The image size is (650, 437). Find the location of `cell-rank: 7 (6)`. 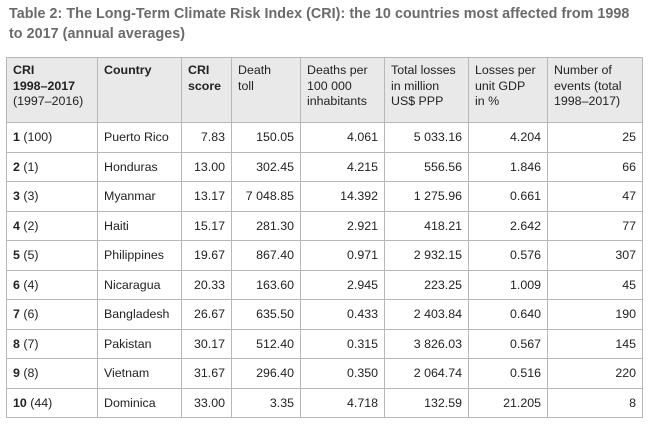

cell-rank: 7 (6) is located at coordinates (52, 314).